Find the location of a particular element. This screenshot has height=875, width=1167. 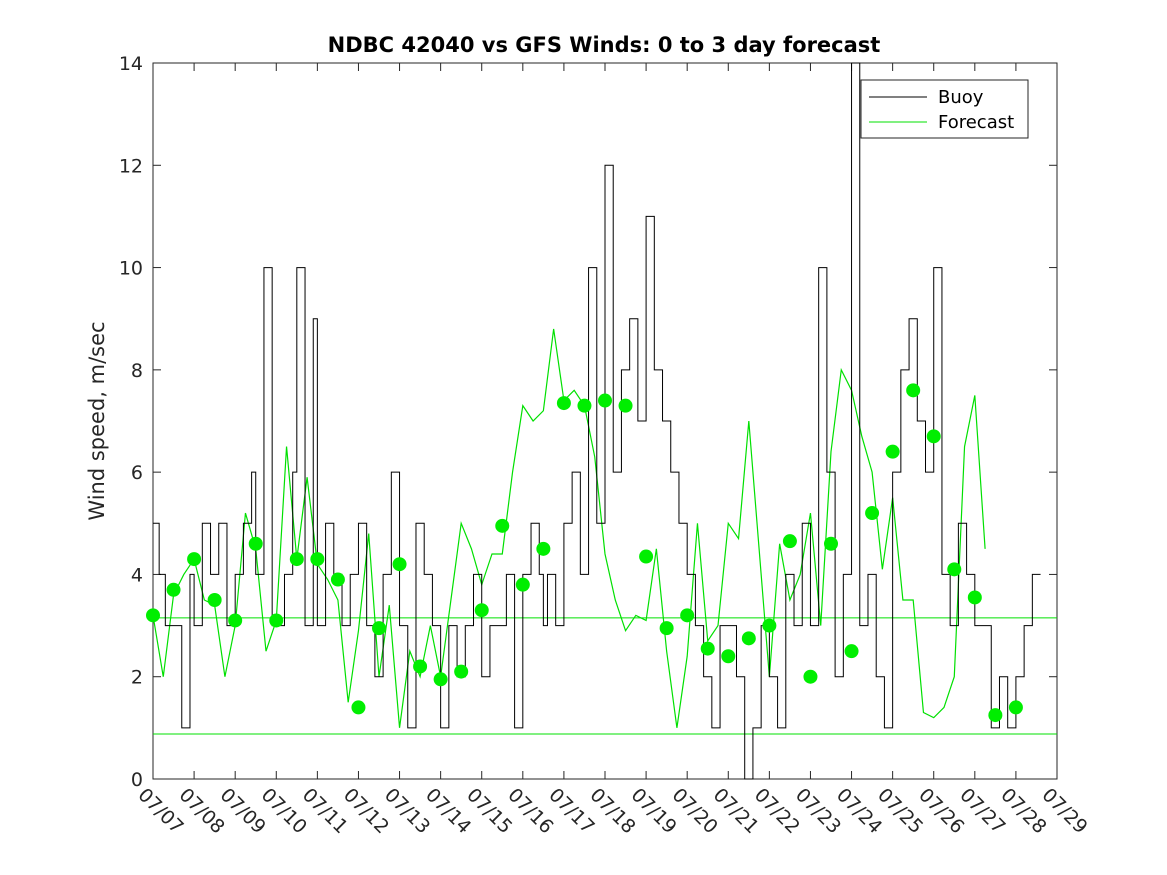

y-tick-label: 0 is located at coordinates (137, 780).